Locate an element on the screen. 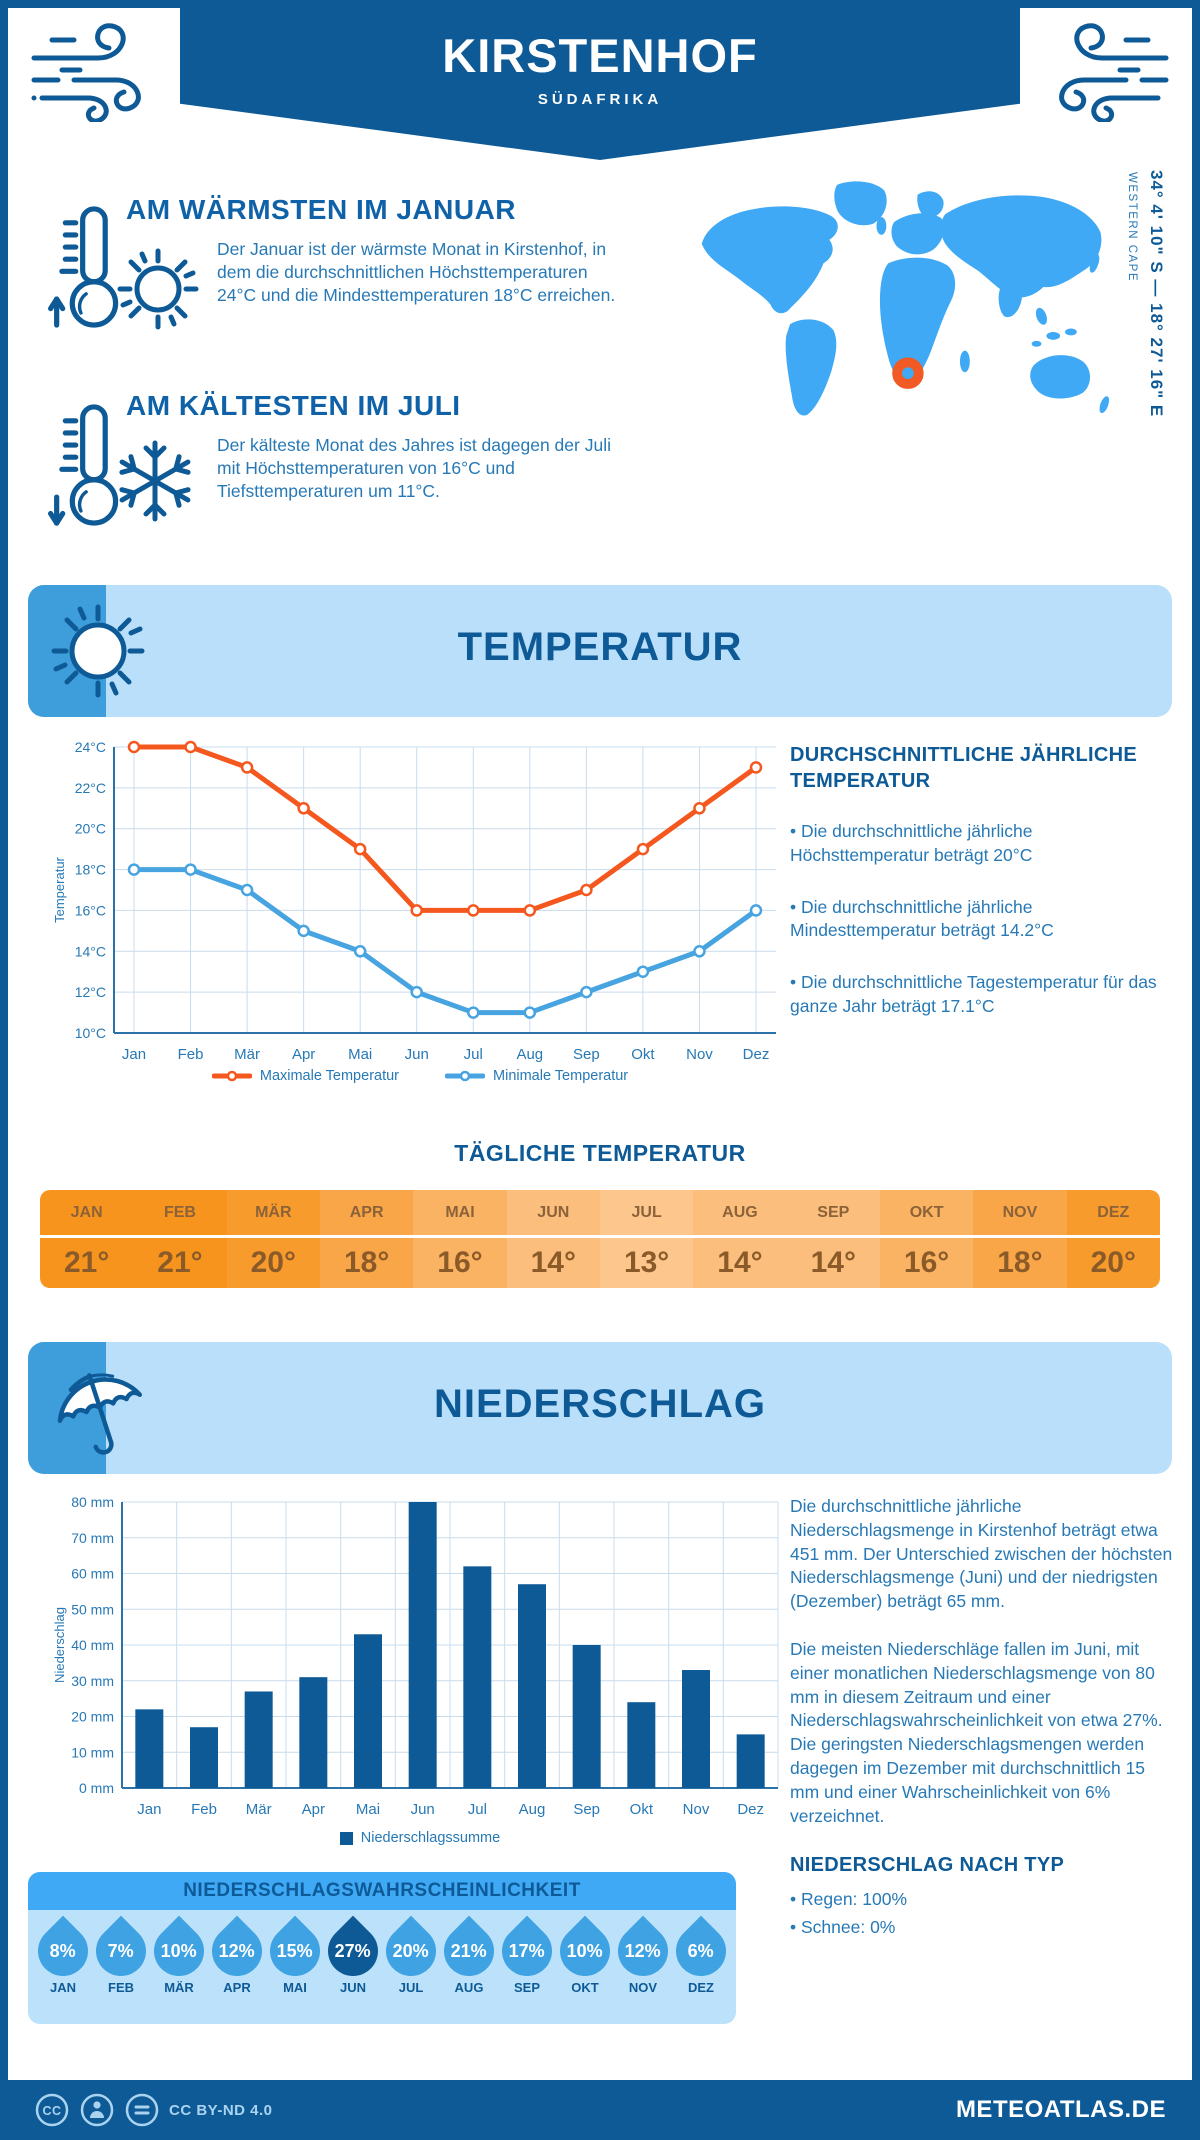  daily-table-title: TÄGLICHE TEMPERATUR is located at coordinates (600, 1153).